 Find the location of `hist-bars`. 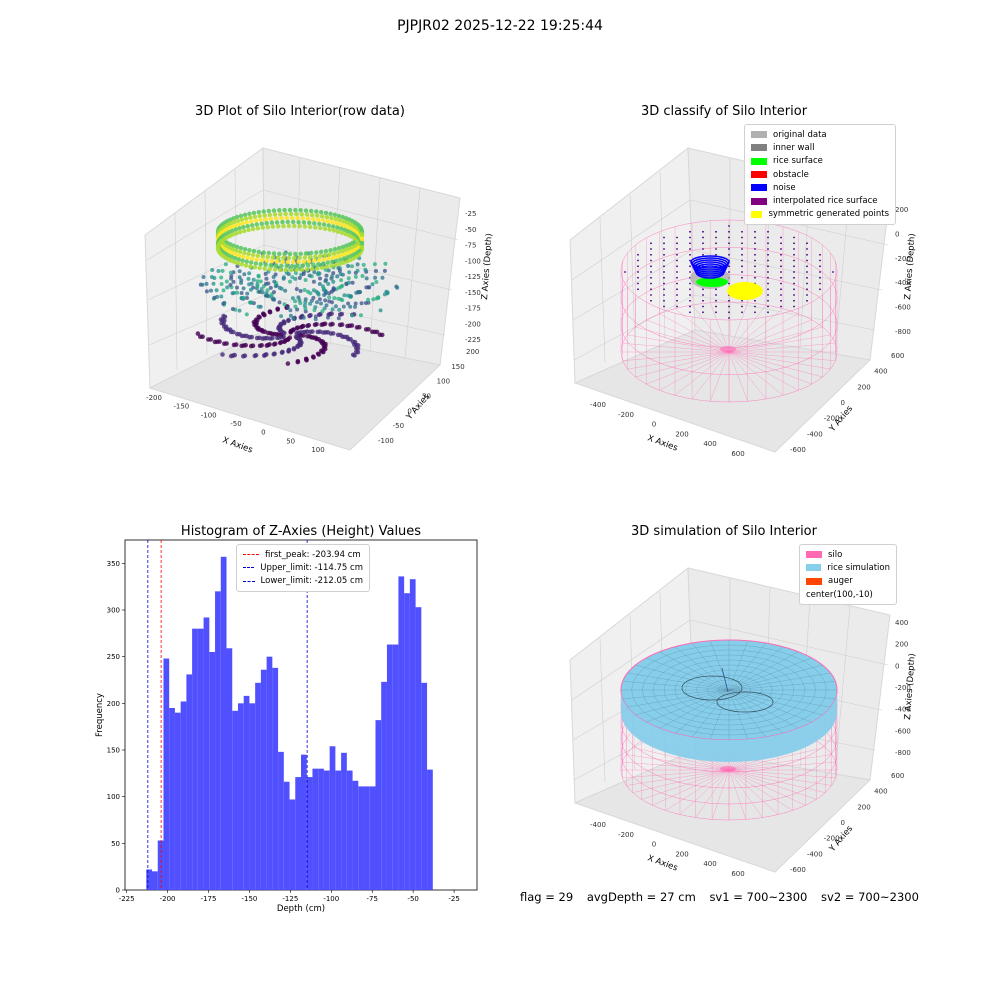

hist-bars is located at coordinates (289, 723).